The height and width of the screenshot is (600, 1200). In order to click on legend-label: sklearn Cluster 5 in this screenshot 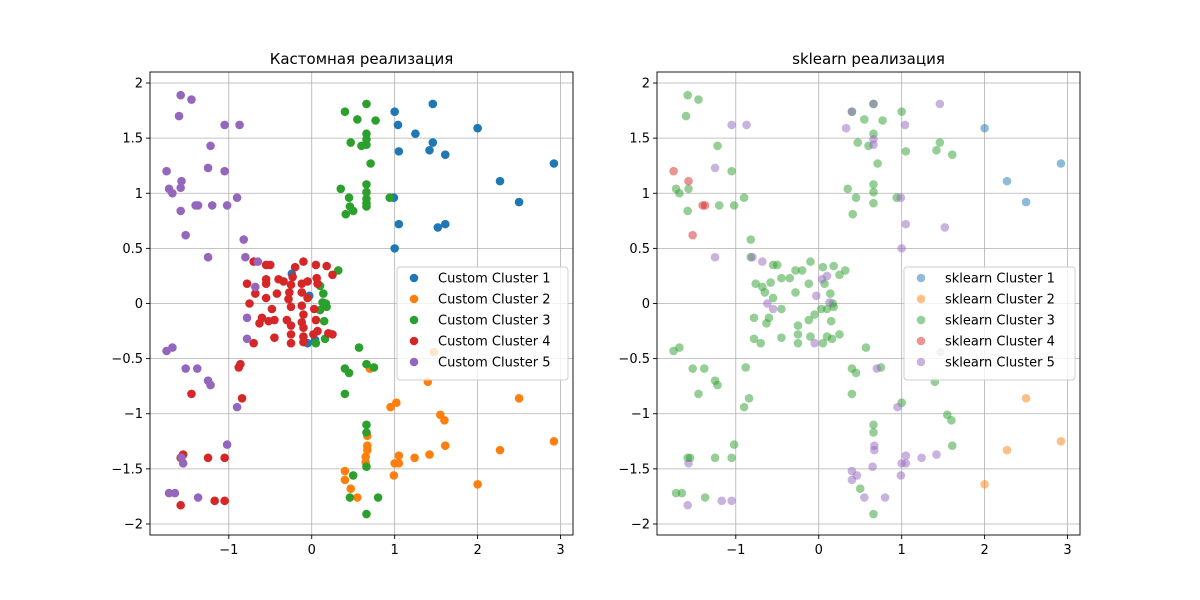, I will do `click(1000, 363)`.